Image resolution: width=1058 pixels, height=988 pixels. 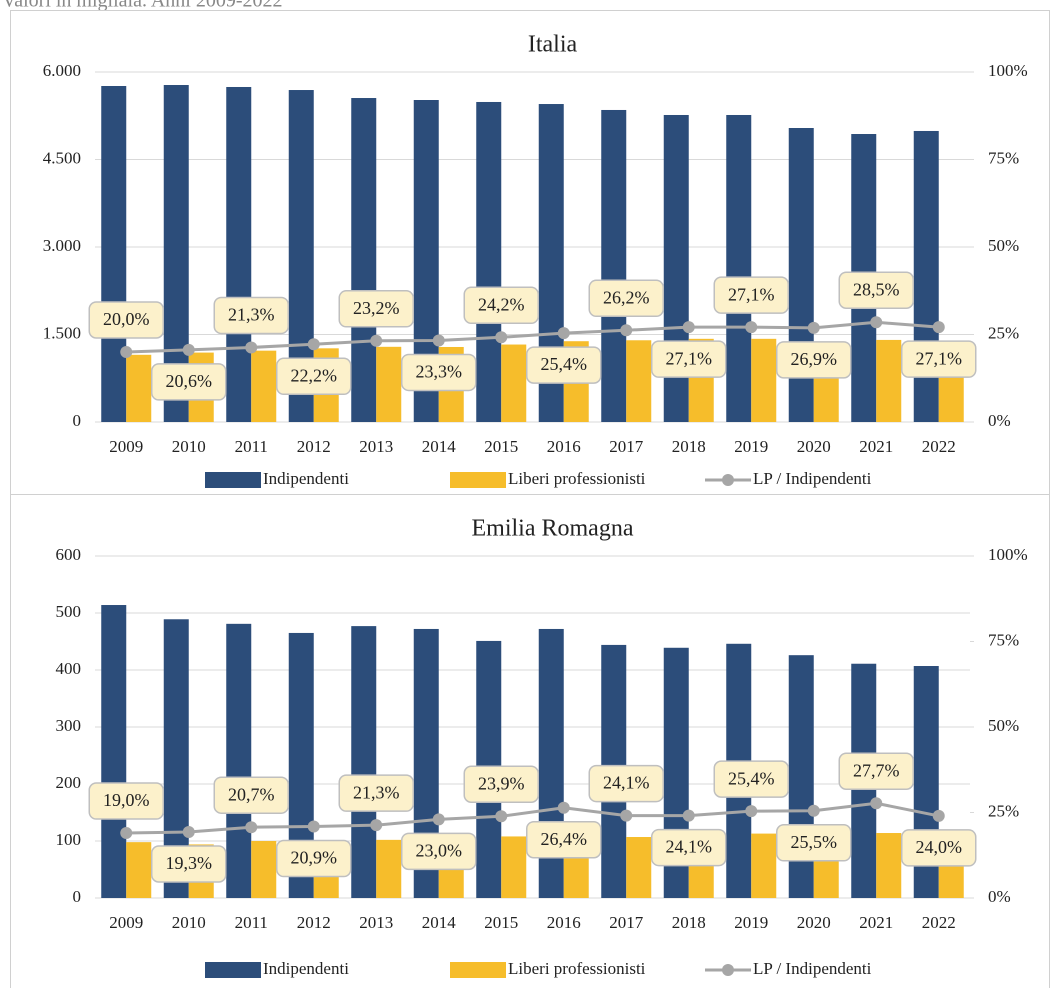 I want to click on data-label: 26,9%, so click(x=814, y=359).